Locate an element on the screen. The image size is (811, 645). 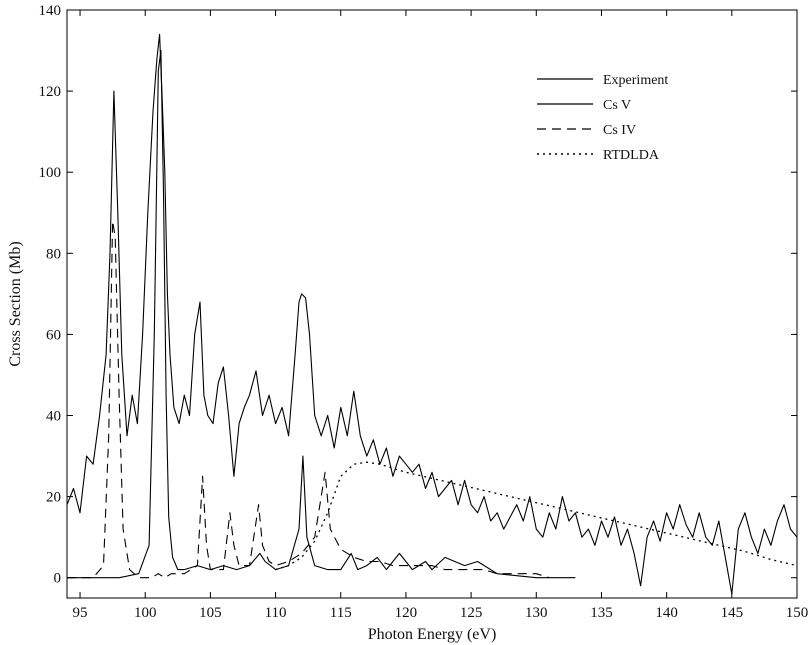
legend-label: Experiment is located at coordinates (635, 80).